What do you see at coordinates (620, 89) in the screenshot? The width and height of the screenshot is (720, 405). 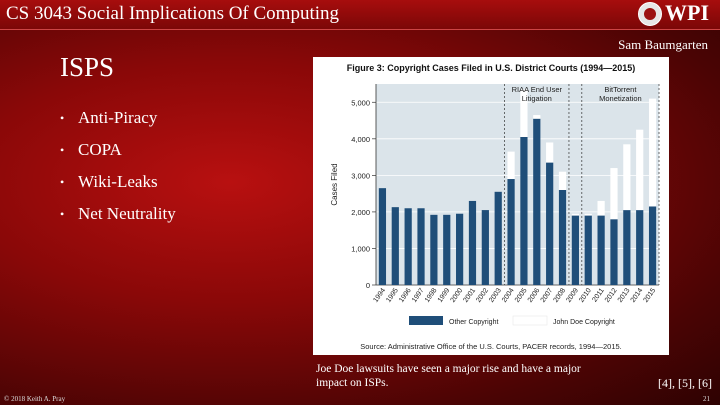 I see `annotation-label: BitTorrent` at bounding box center [620, 89].